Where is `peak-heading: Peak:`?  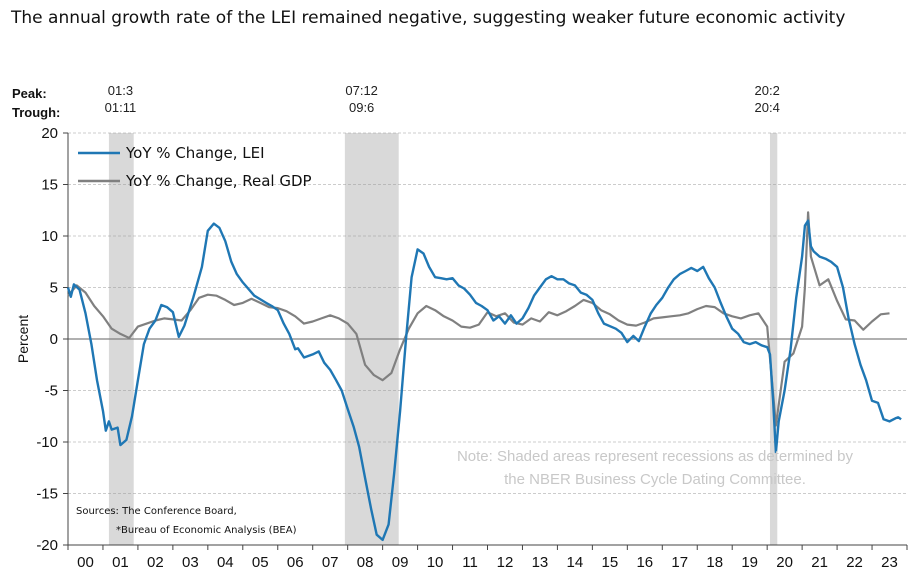 peak-heading: Peak: is located at coordinates (29, 93).